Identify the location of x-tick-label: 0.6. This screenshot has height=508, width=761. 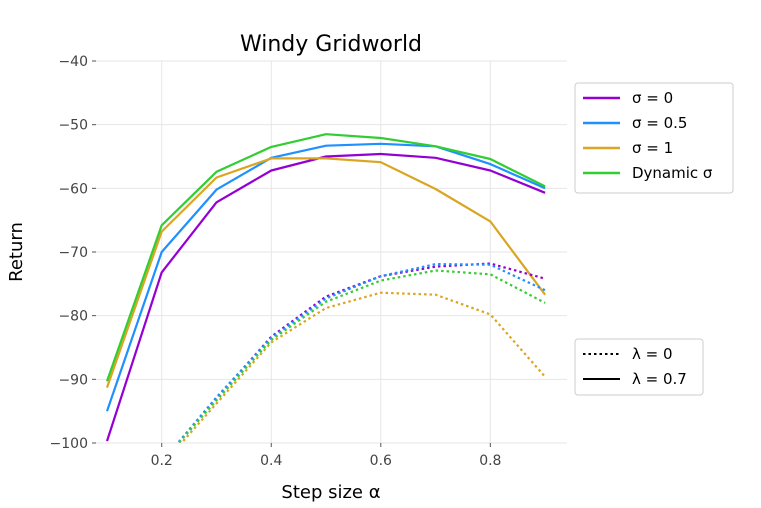
(381, 461).